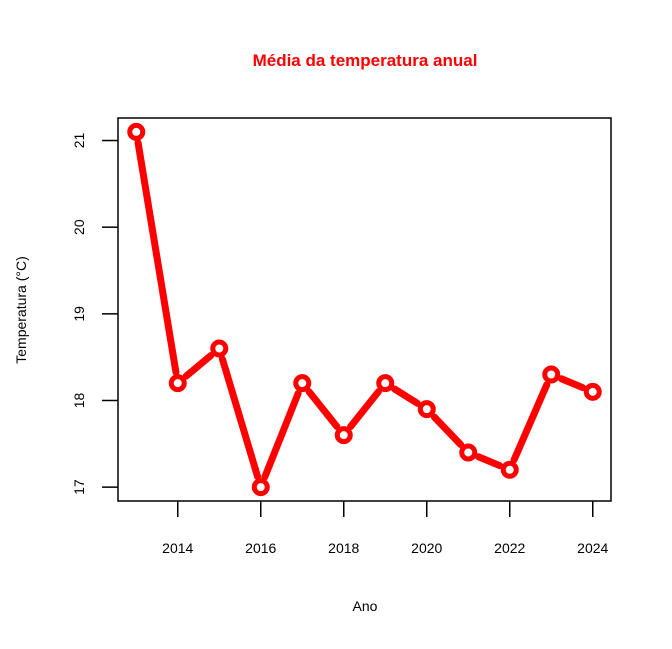 This screenshot has height=649, width=672. What do you see at coordinates (365, 60) in the screenshot?
I see `chart-title: Média da temperatura anual` at bounding box center [365, 60].